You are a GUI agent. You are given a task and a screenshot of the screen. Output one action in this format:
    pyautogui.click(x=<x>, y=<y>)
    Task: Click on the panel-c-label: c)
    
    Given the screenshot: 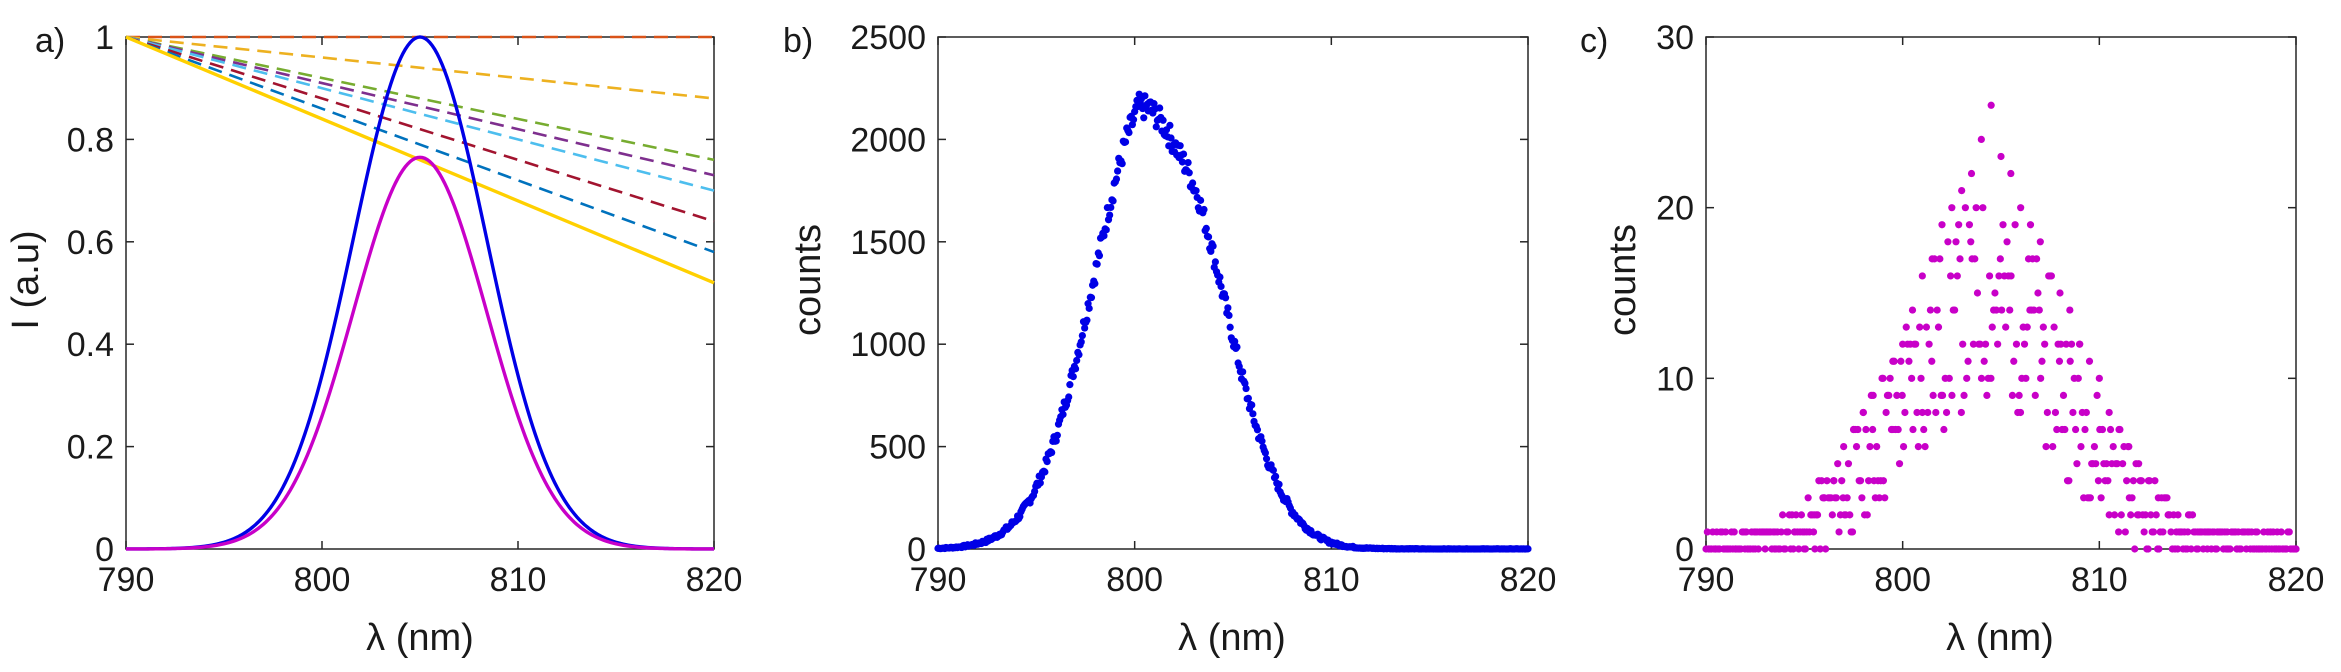 What is the action you would take?
    pyautogui.click(x=1594, y=41)
    